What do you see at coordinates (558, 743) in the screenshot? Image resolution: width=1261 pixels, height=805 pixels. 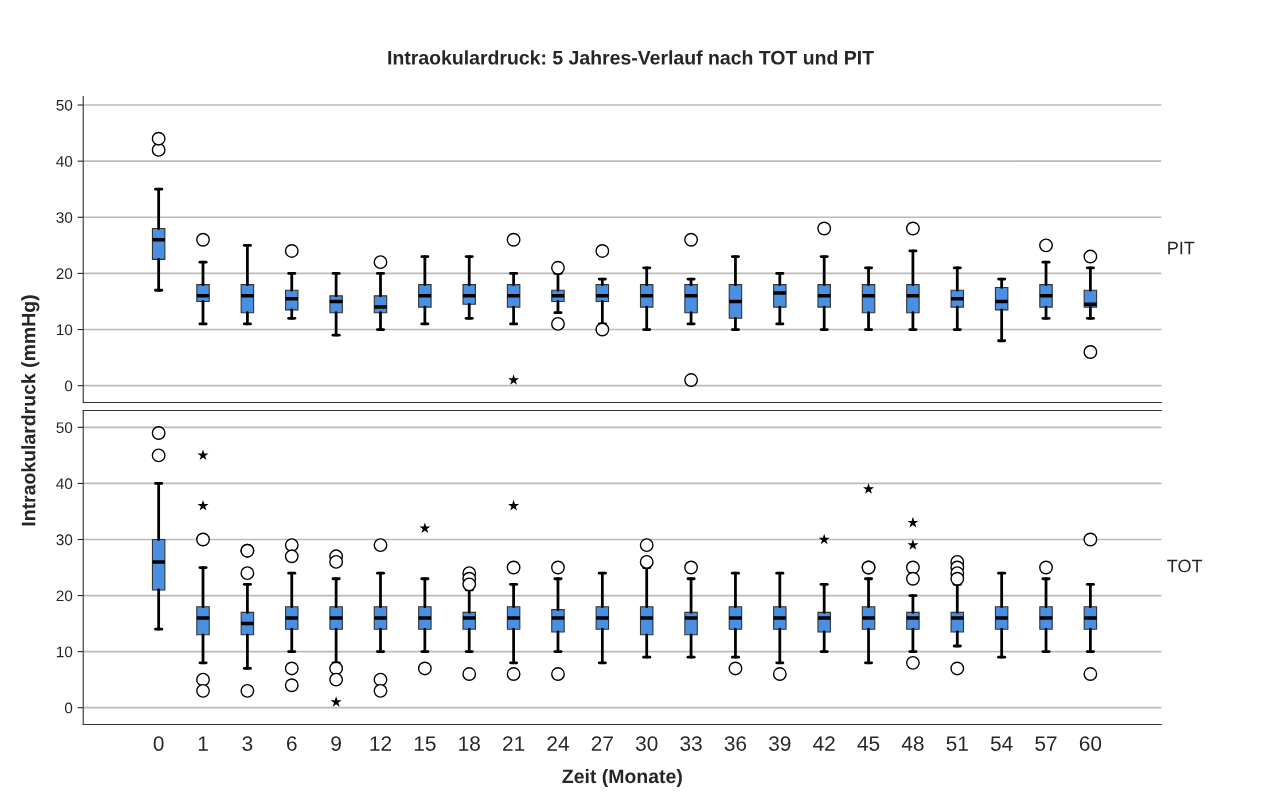 I see `x-tick-label: 24` at bounding box center [558, 743].